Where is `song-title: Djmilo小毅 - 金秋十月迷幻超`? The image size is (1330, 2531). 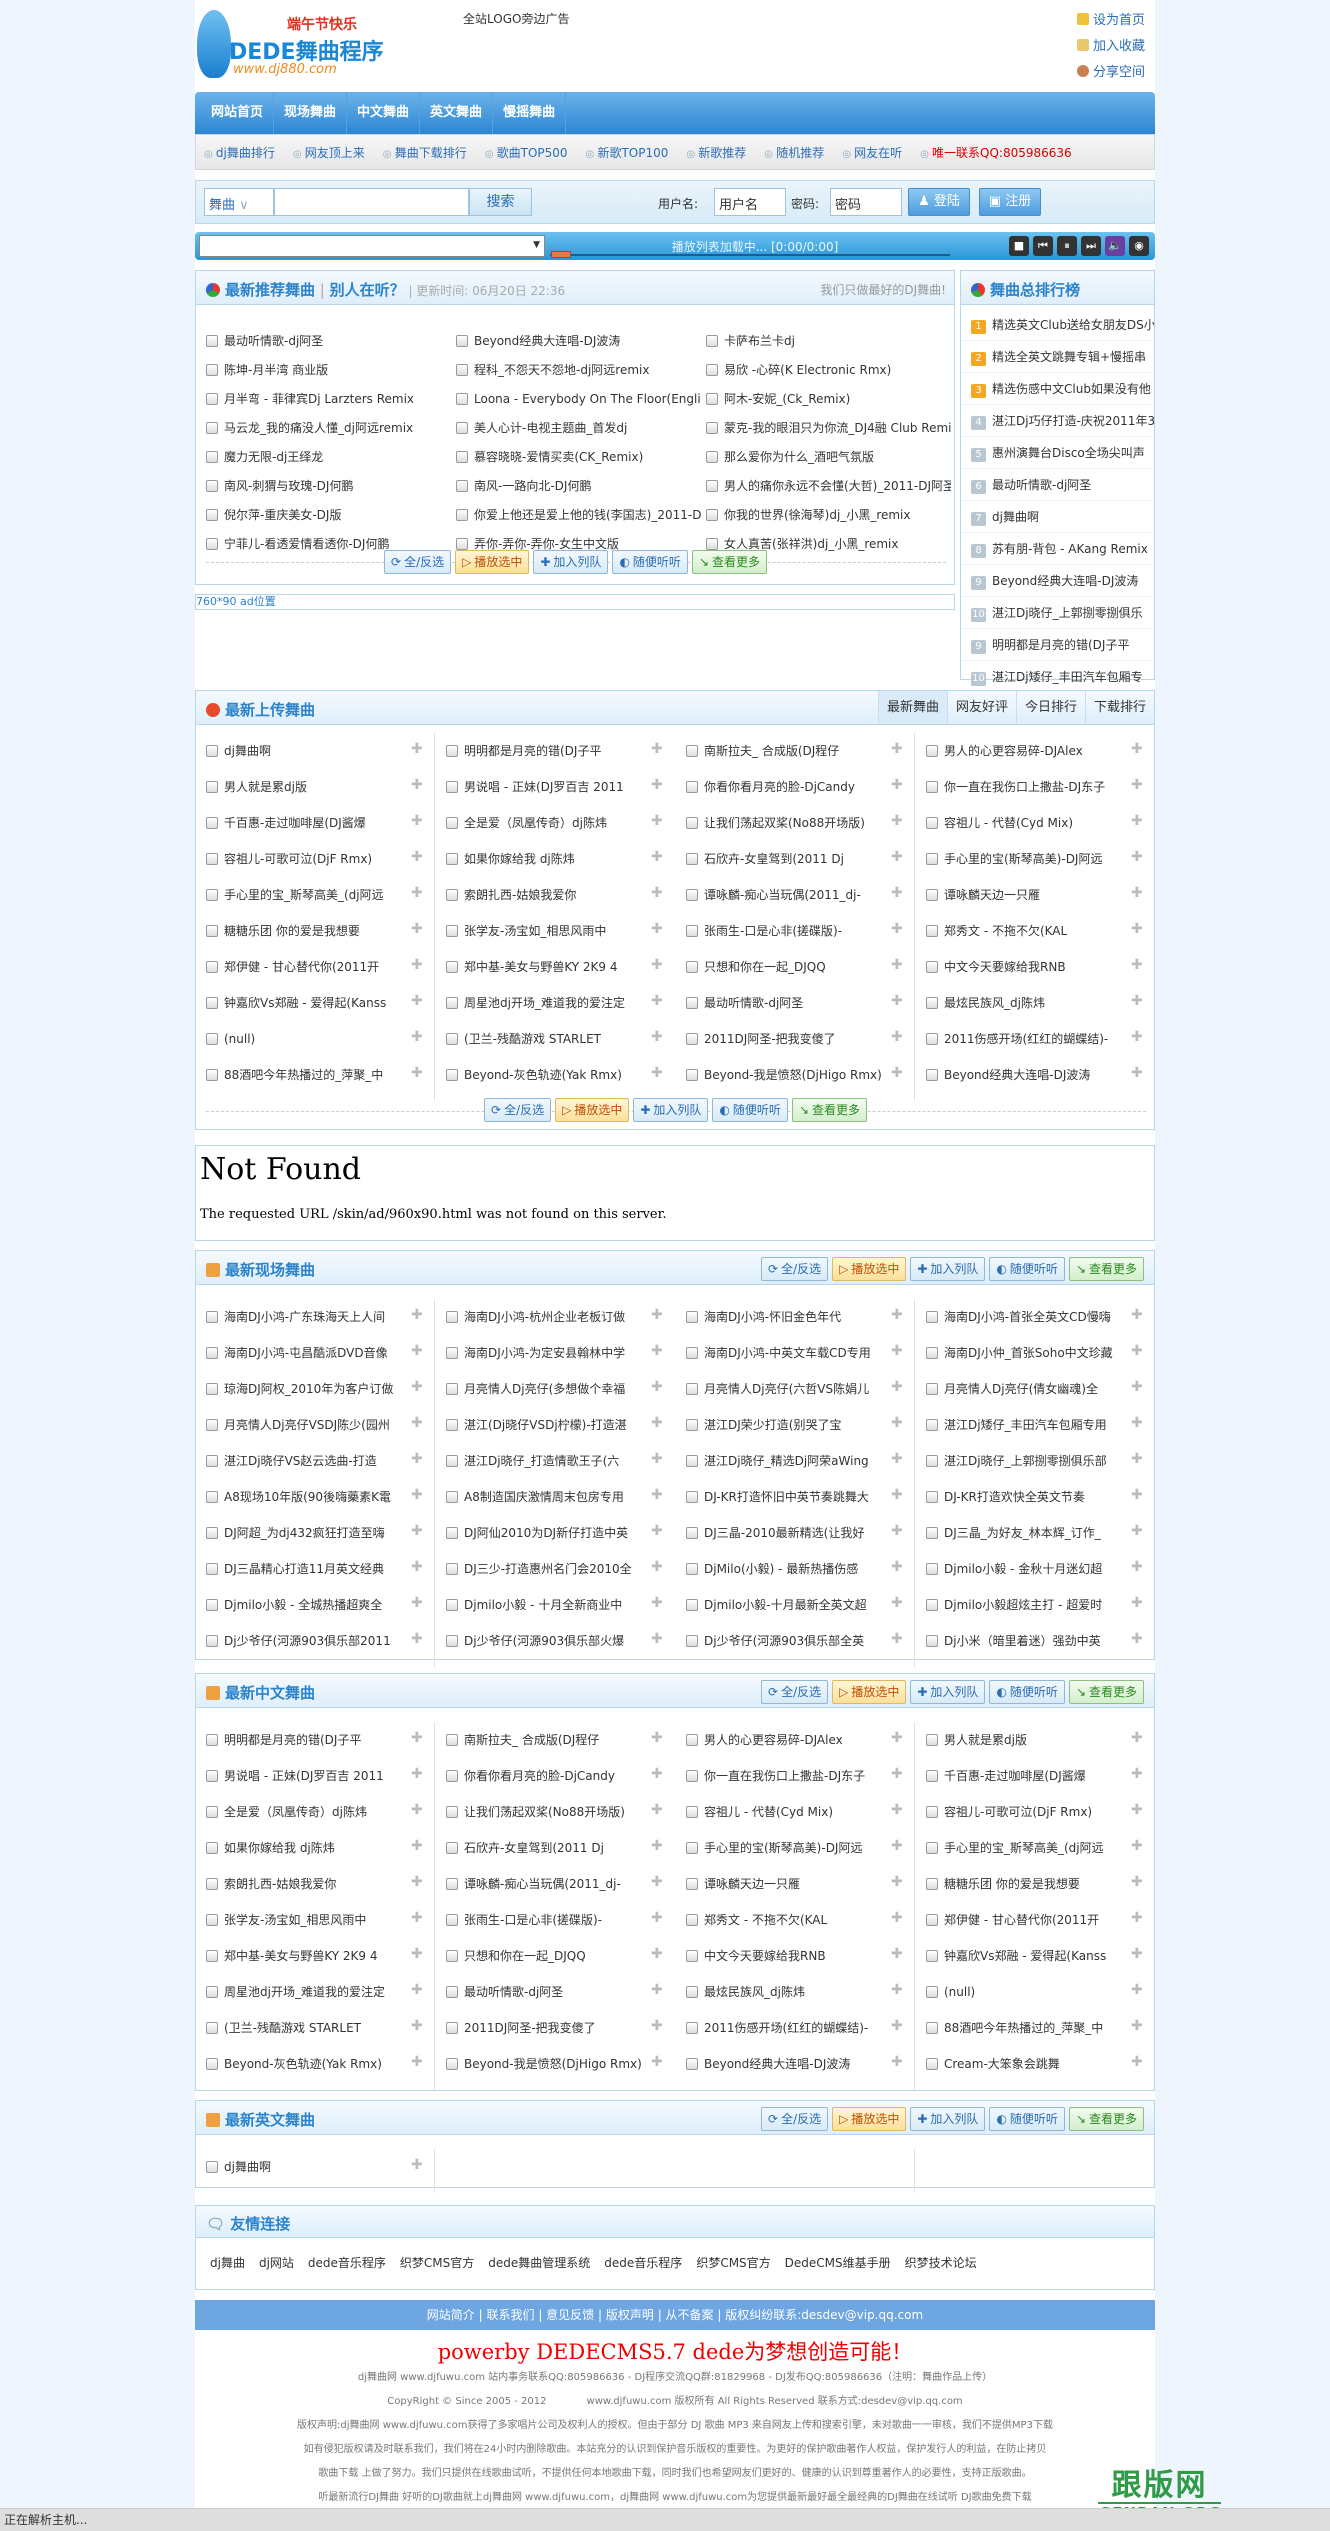
song-title: Djmilo小毅 - 金秋十月迷幻超 is located at coordinates (1023, 1569).